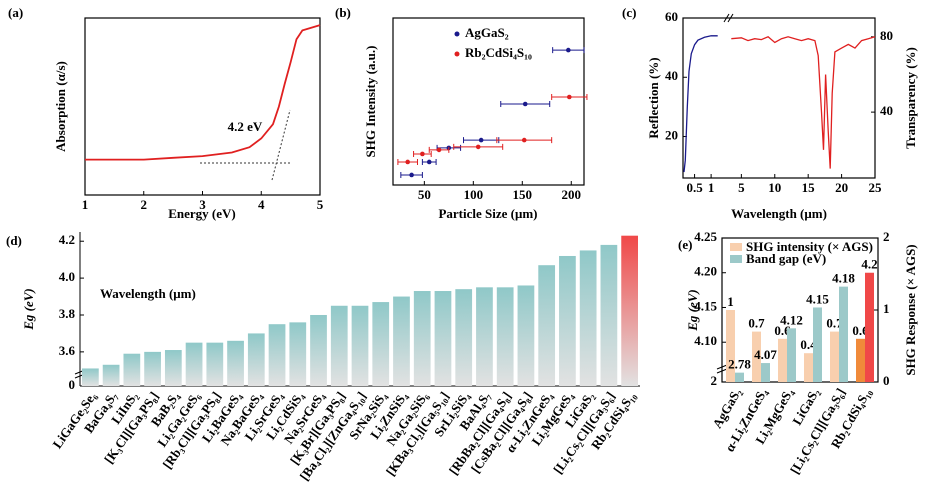 This screenshot has width=929, height=495. What do you see at coordinates (705, 340) in the screenshot?
I see `y-tick-label: 4.10` at bounding box center [705, 340].